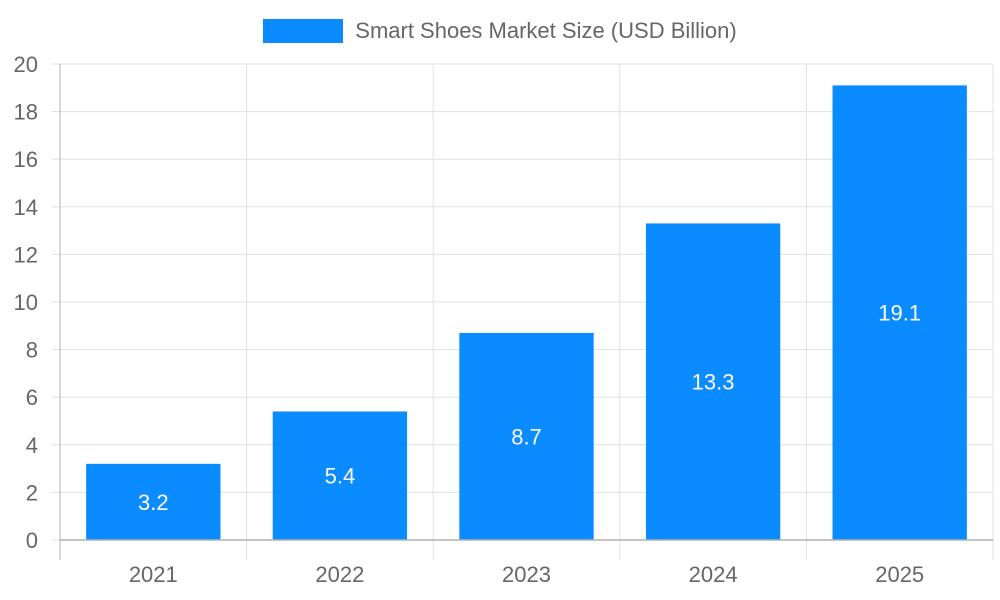  I want to click on bar-2022, so click(340, 475).